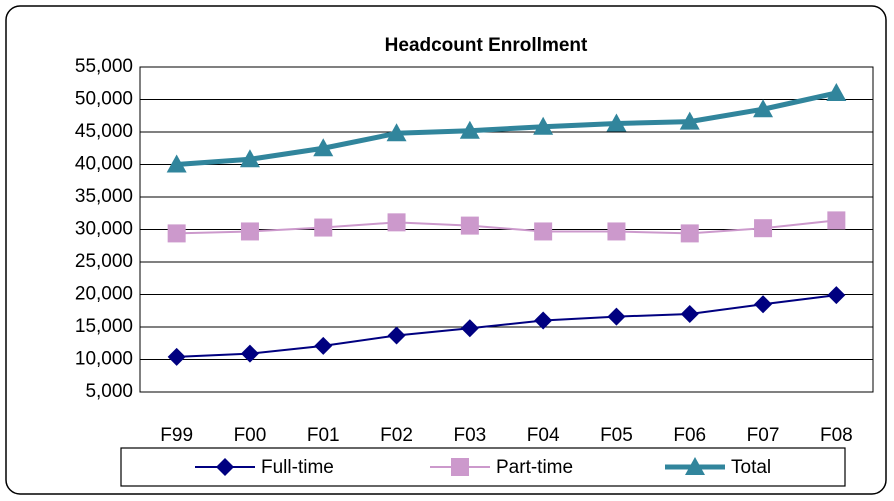  What do you see at coordinates (104, 196) in the screenshot?
I see `y-tick-label: 35,000` at bounding box center [104, 196].